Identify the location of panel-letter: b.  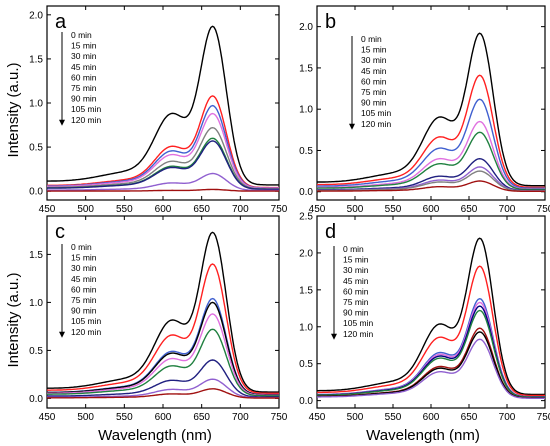
(330, 22).